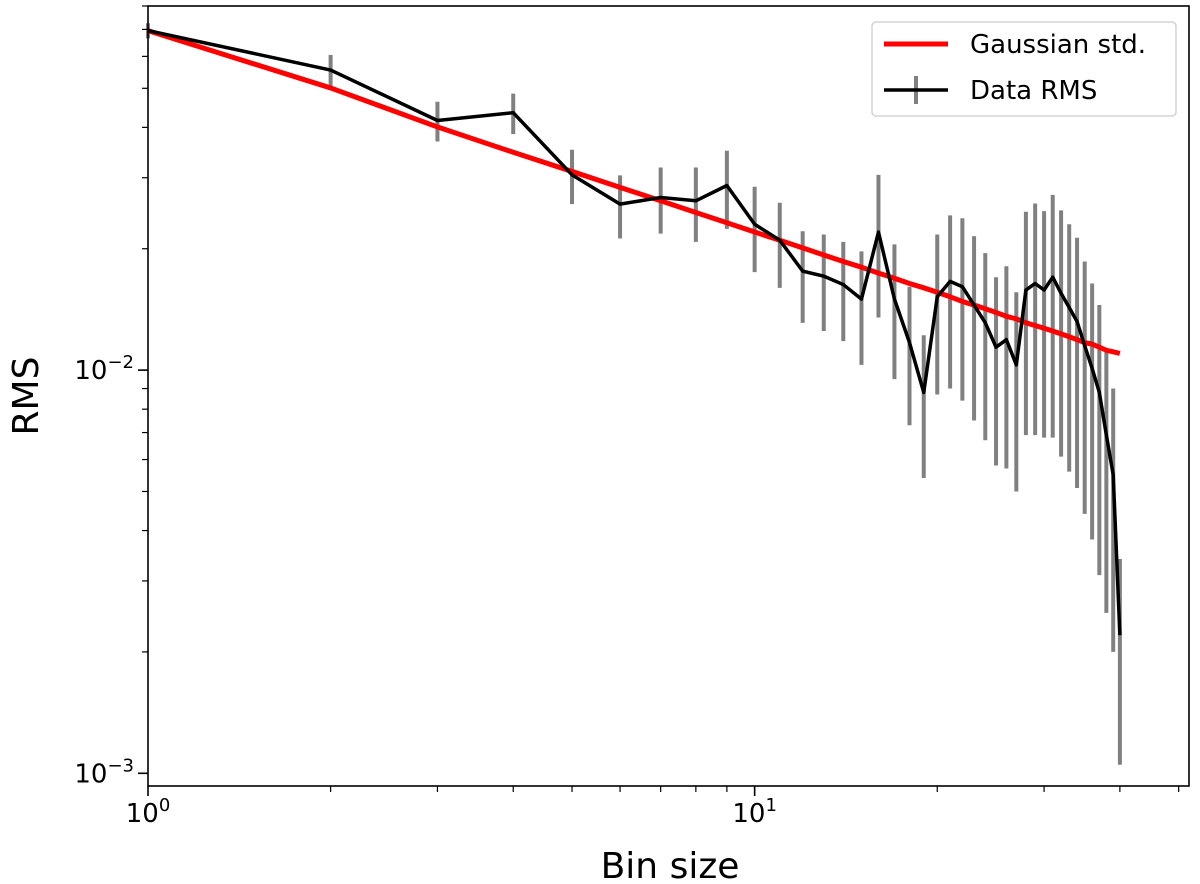 The image size is (1200, 884). Describe the element at coordinates (111, 397) in the screenshot. I see `y-axis: 10⁻³ 10⁻²` at that location.